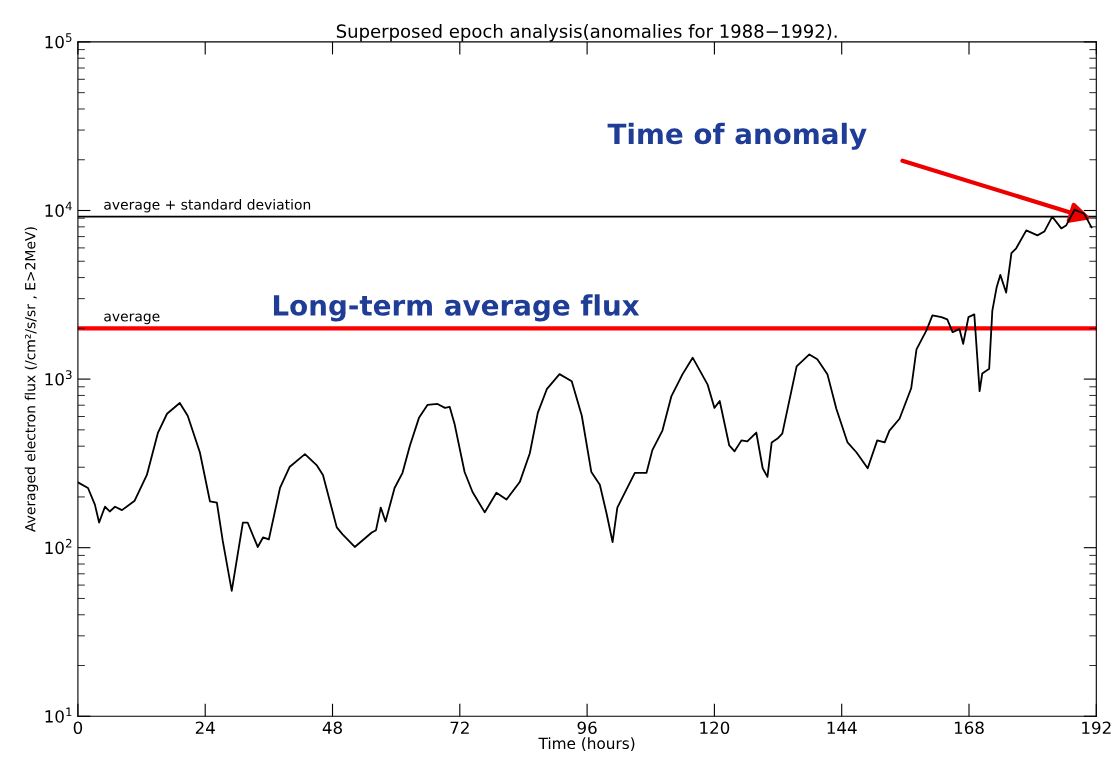 This screenshot has width=1113, height=762. I want to click on x-tick-label: 0, so click(78, 728).